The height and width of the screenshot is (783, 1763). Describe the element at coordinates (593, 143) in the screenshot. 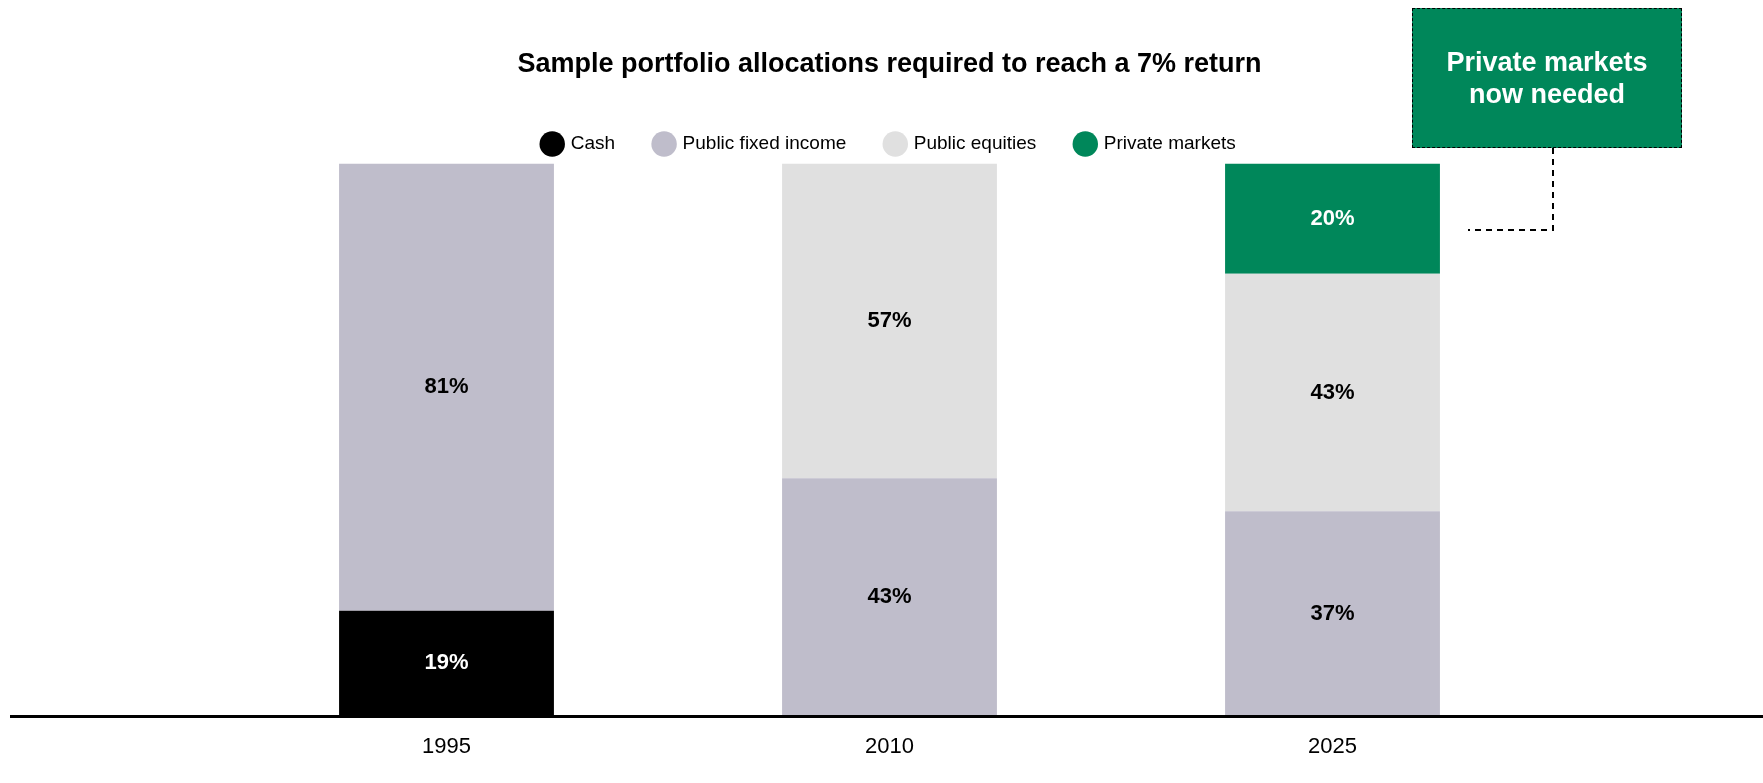

I see `legend-label: Cash` at that location.